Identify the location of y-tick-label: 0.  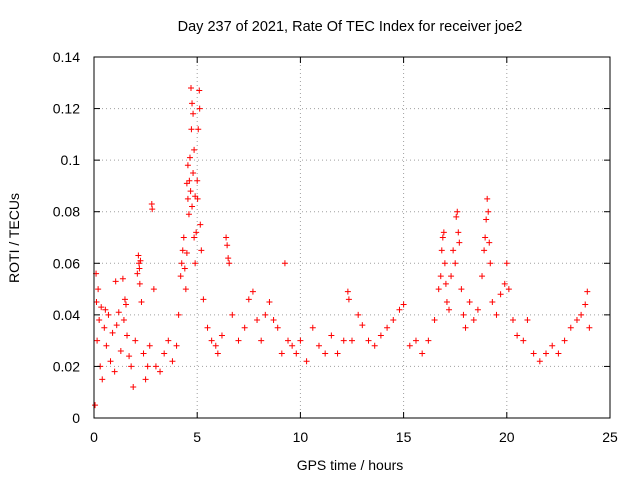
(76, 418).